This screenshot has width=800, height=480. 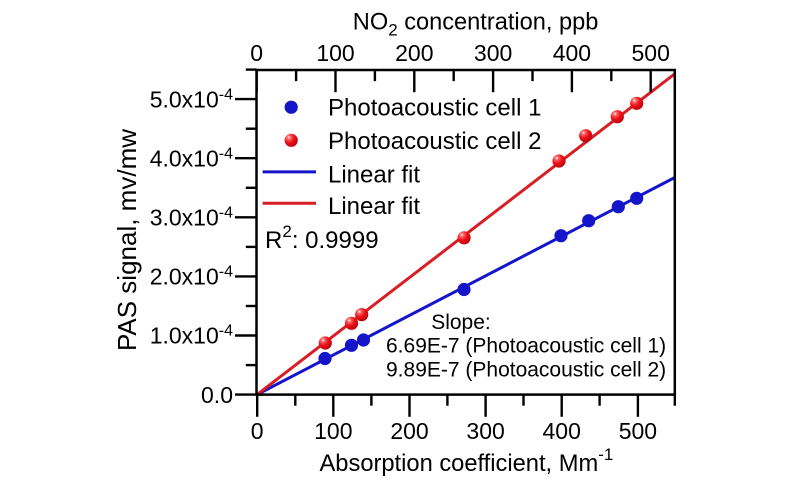 What do you see at coordinates (461, 322) in the screenshot?
I see `svg-text: Slope:` at bounding box center [461, 322].